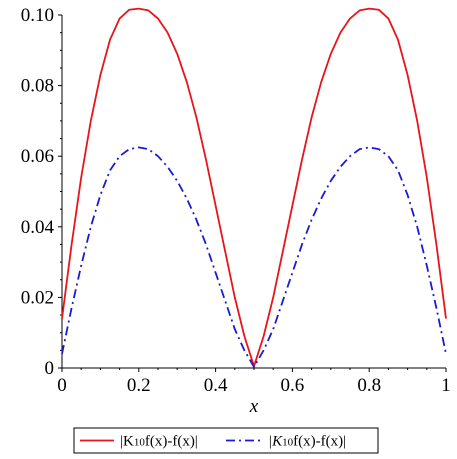 The height and width of the screenshot is (459, 457). Describe the element at coordinates (139, 385) in the screenshot. I see `x-tick-label: 0.2` at that location.